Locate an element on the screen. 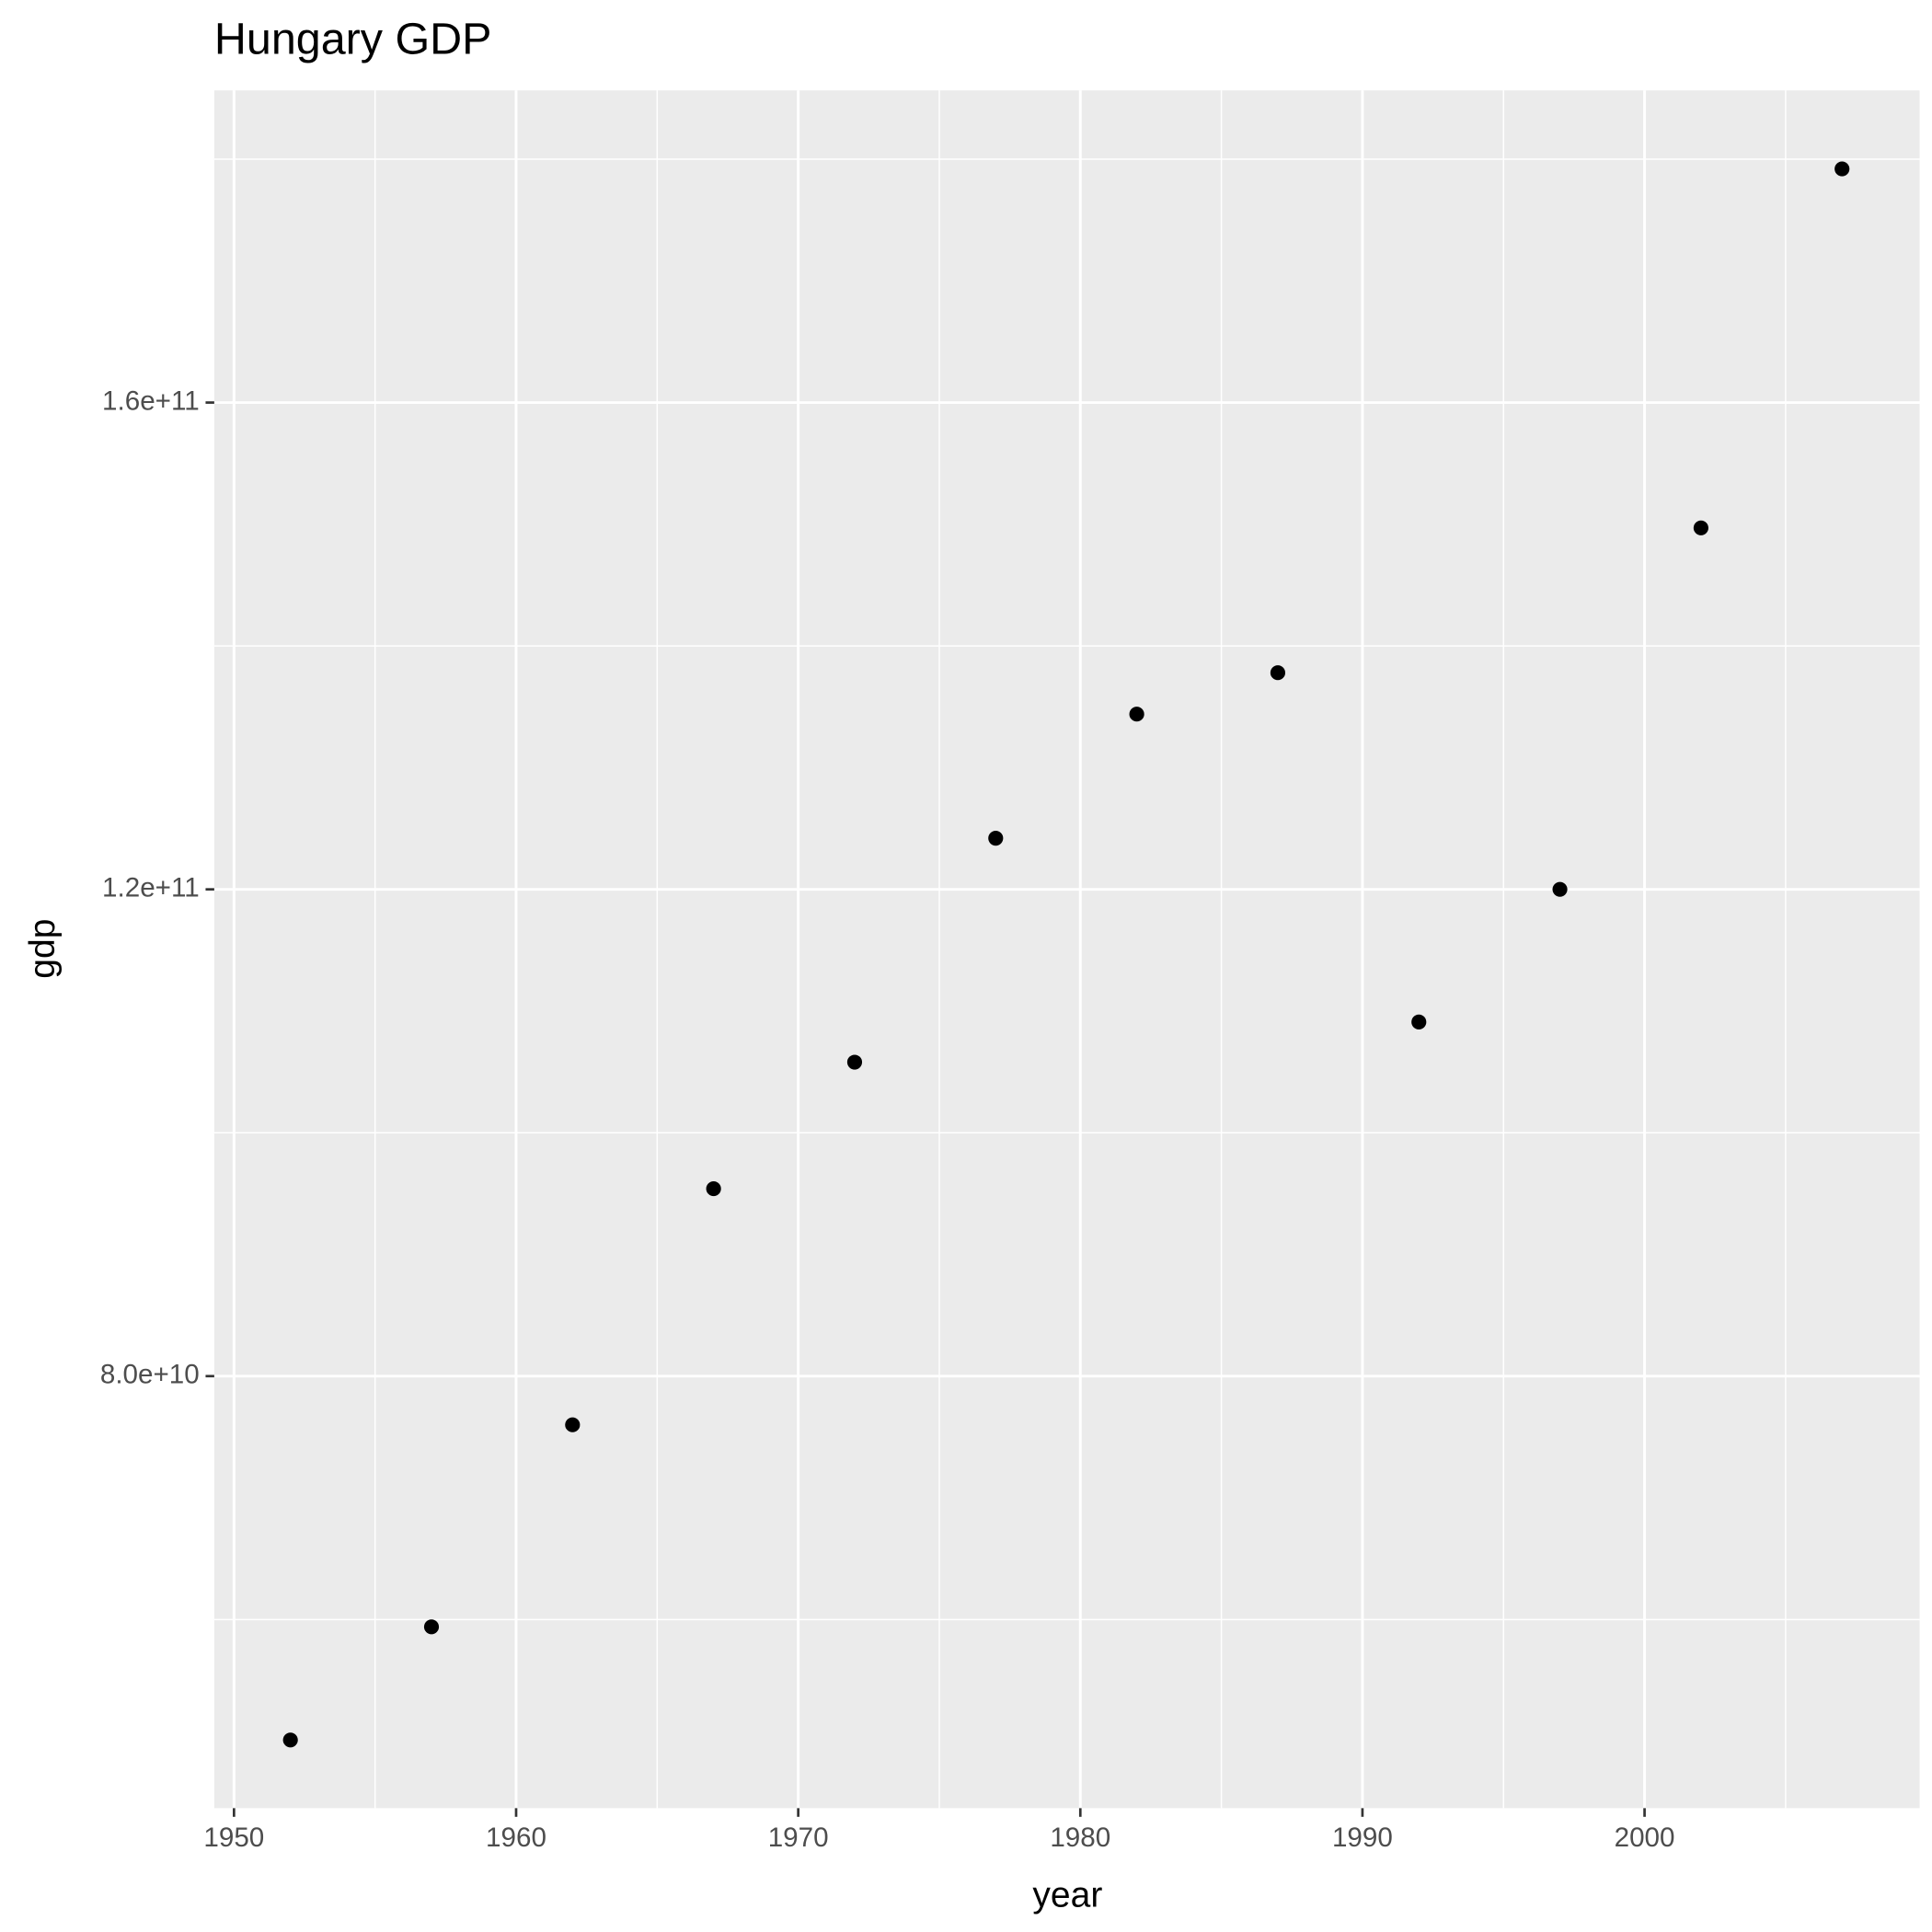 The height and width of the screenshot is (1932, 1932). x-axis-label: year is located at coordinates (1067, 1895).